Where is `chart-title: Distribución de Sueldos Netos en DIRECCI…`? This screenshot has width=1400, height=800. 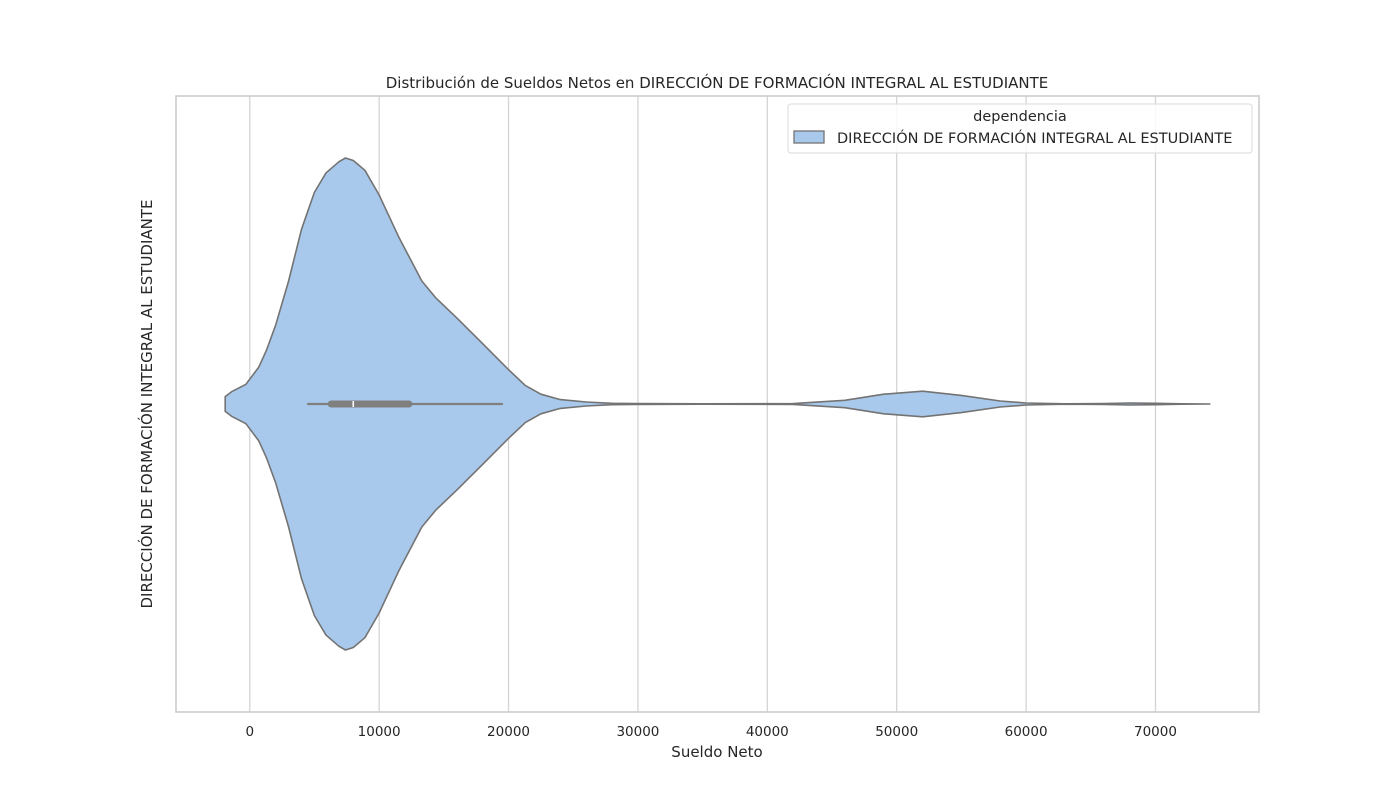
chart-title: Distribución de Sueldos Netos en DIRECCI… is located at coordinates (717, 82).